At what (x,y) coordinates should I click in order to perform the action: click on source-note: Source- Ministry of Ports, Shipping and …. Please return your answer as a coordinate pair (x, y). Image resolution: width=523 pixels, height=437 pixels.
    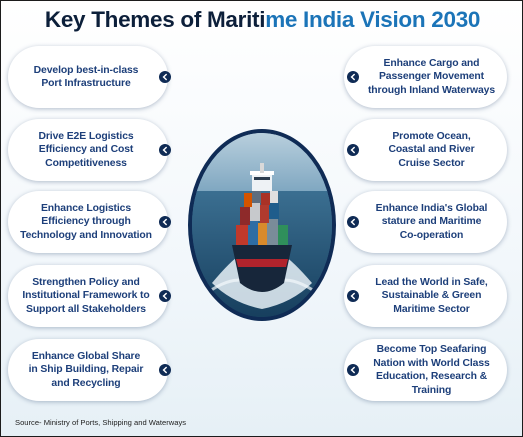
    Looking at the image, I should click on (101, 422).